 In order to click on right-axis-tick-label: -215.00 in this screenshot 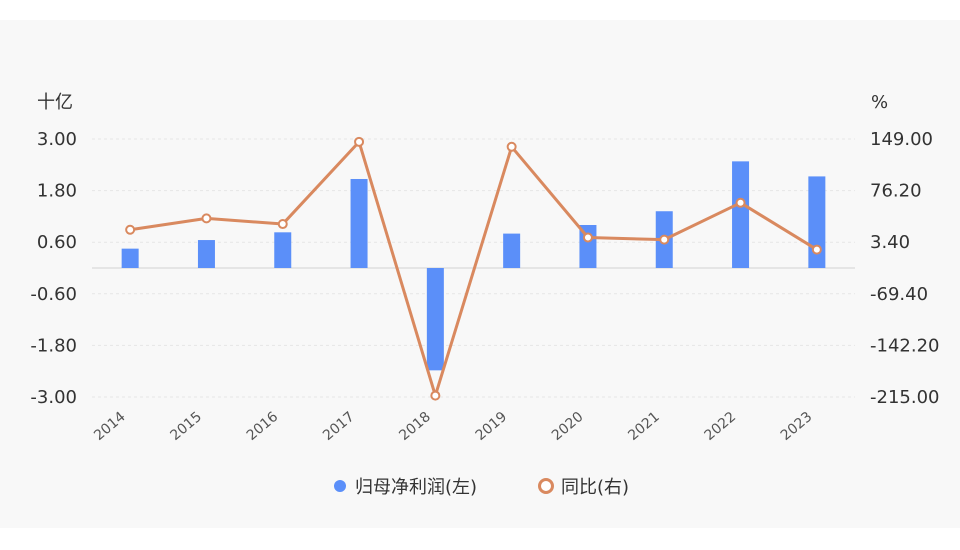, I will do `click(904, 397)`.